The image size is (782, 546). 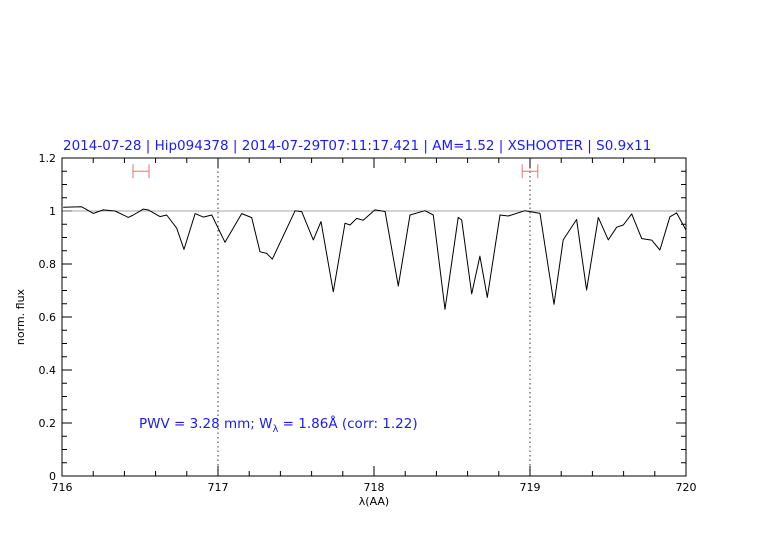 I want to click on y-tick-label: 0.8, so click(x=48, y=264).